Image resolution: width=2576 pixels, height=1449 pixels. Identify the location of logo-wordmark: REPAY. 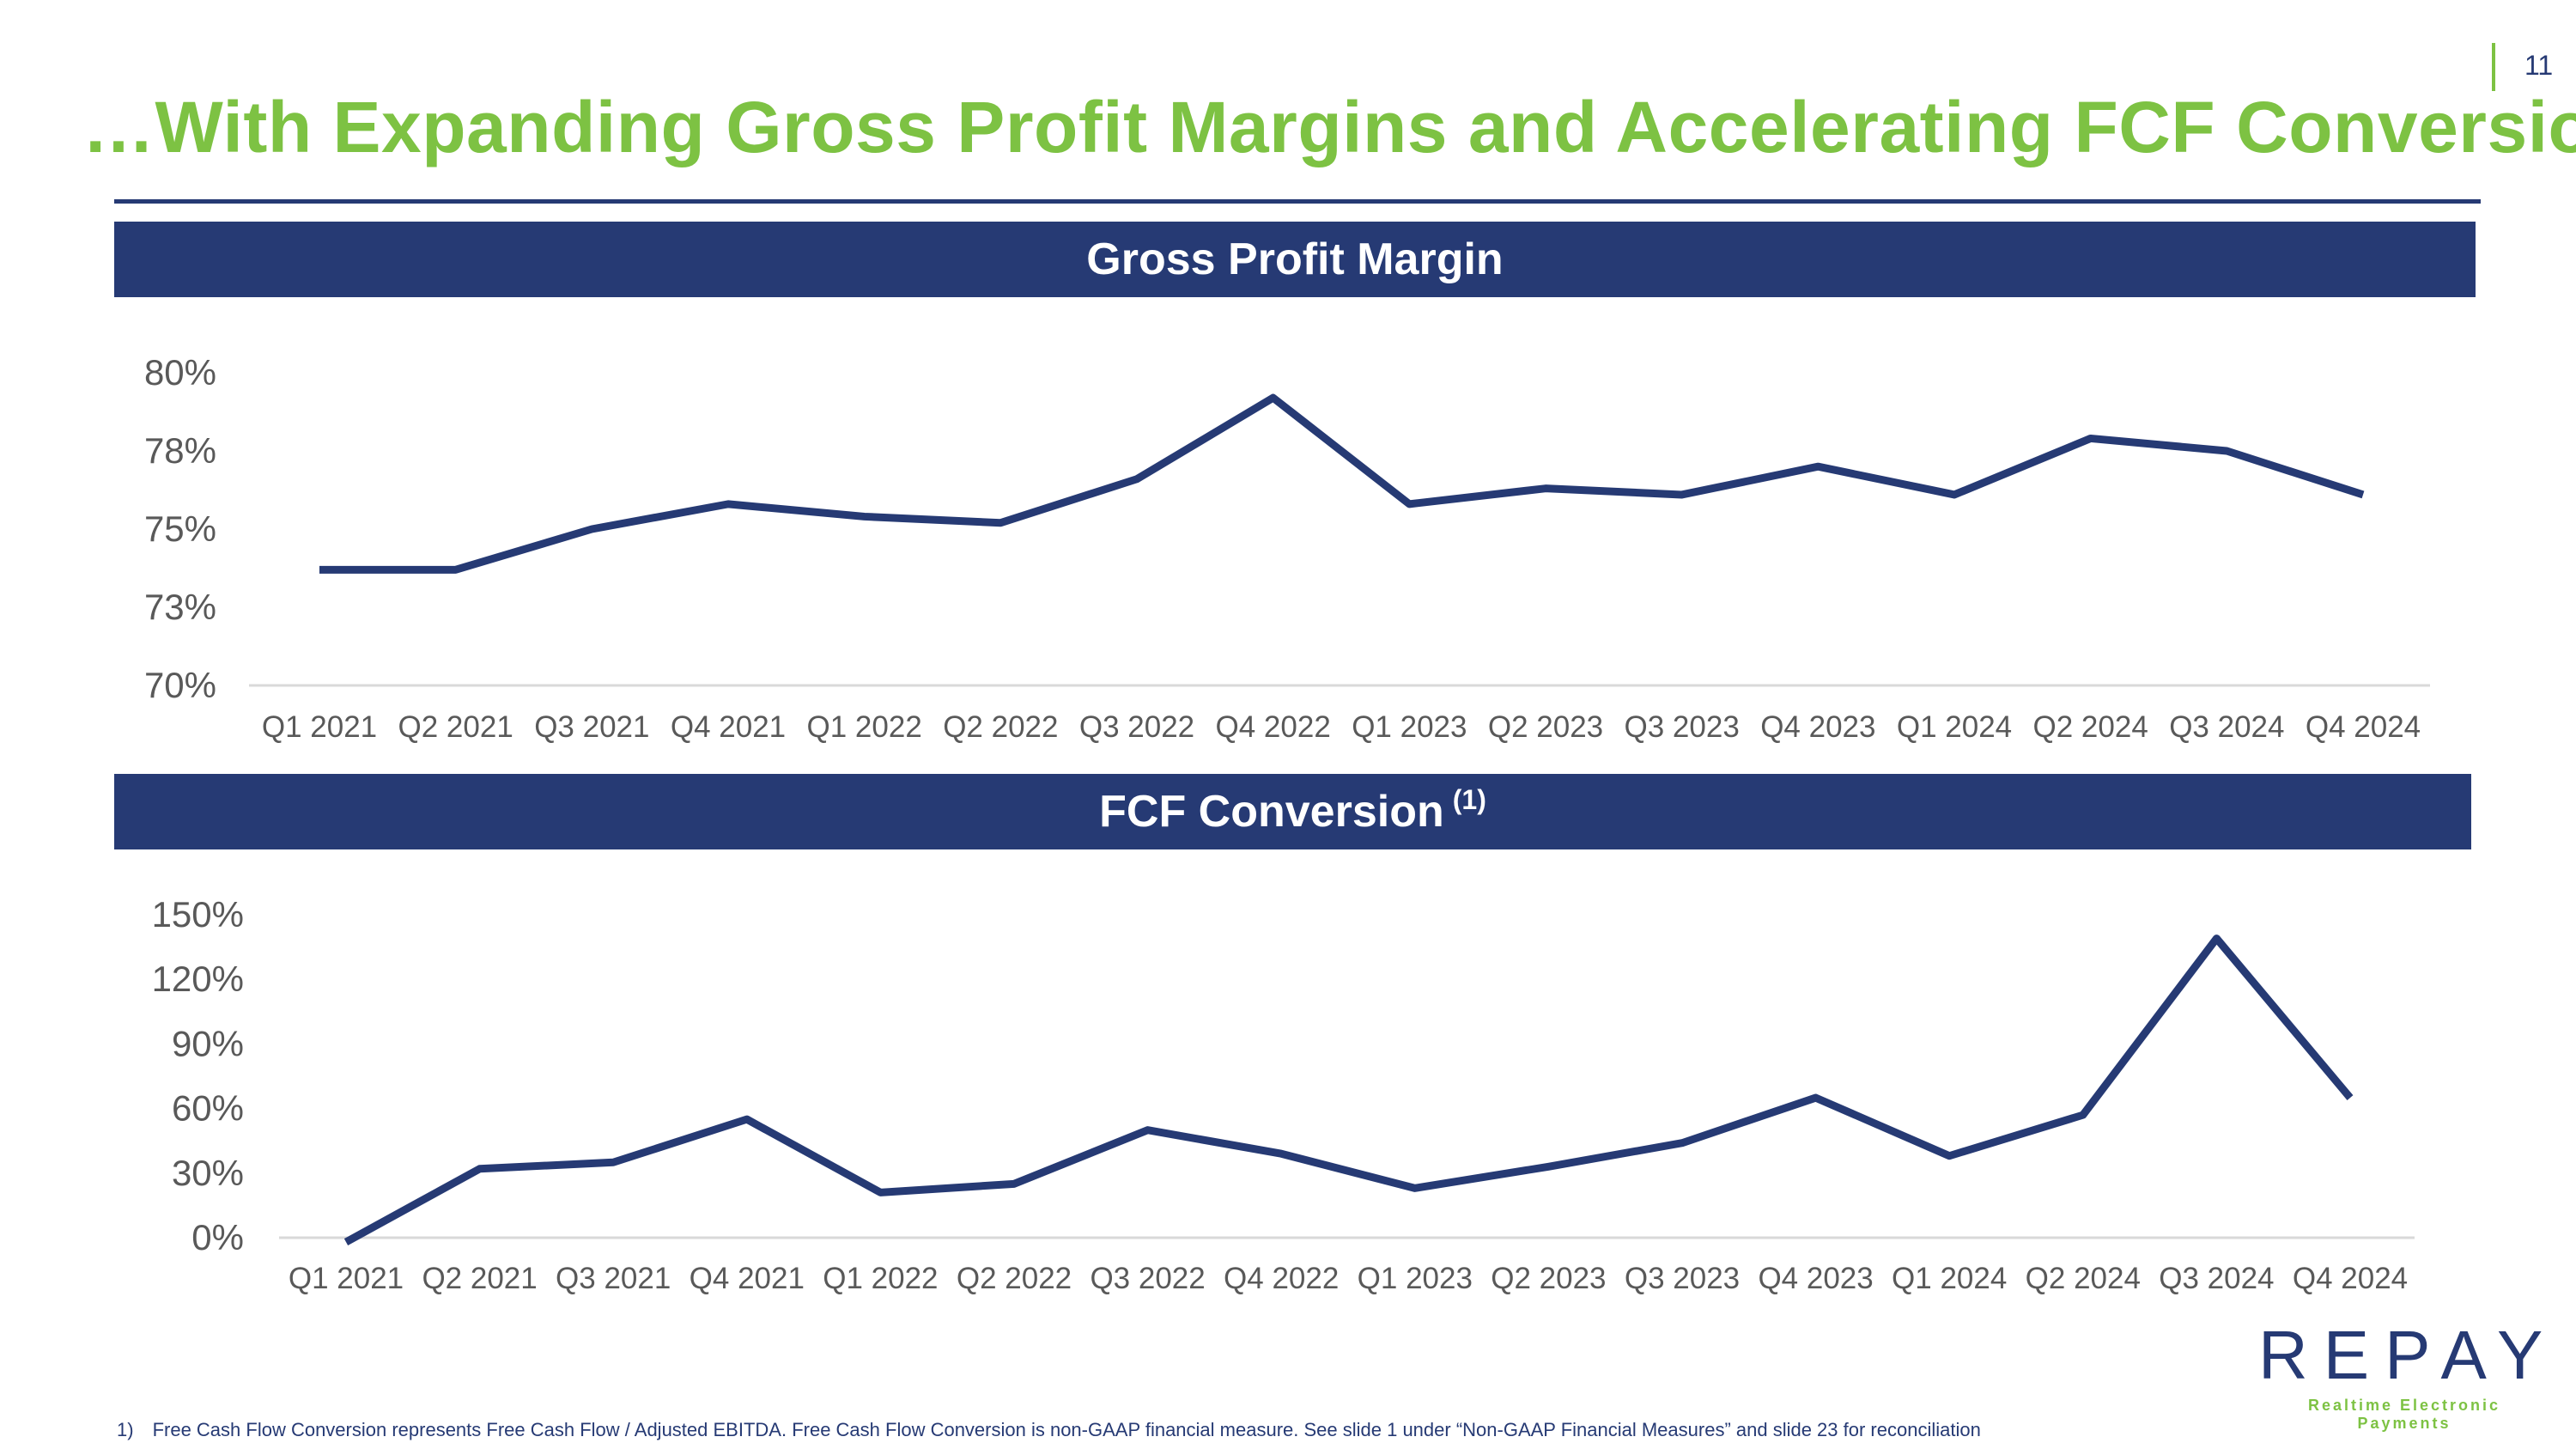
(2408, 1355).